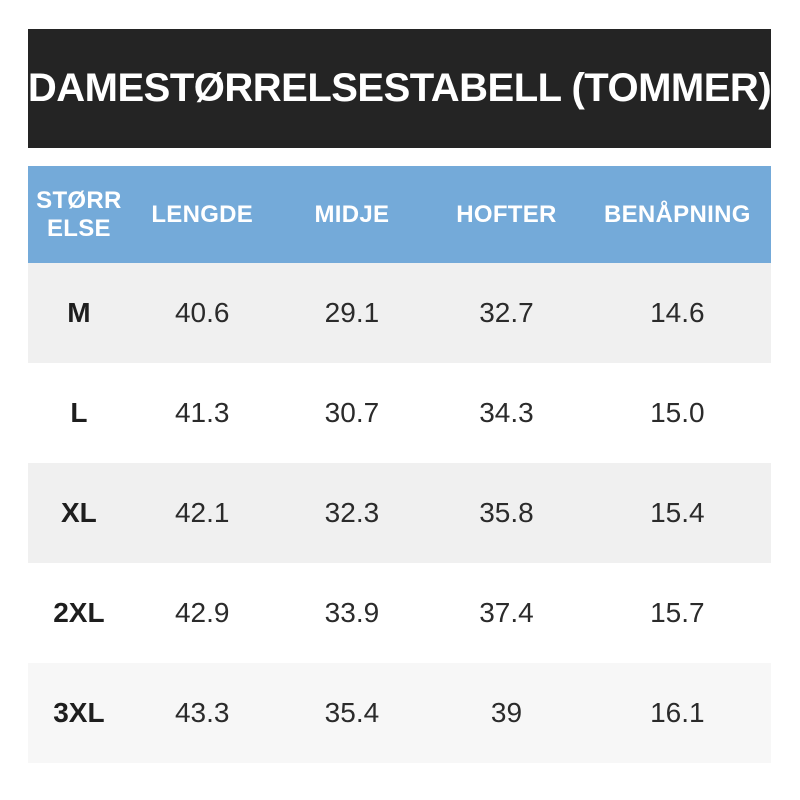 Image resolution: width=800 pixels, height=800 pixels. What do you see at coordinates (677, 512) in the screenshot?
I see `value-cell: 15.4` at bounding box center [677, 512].